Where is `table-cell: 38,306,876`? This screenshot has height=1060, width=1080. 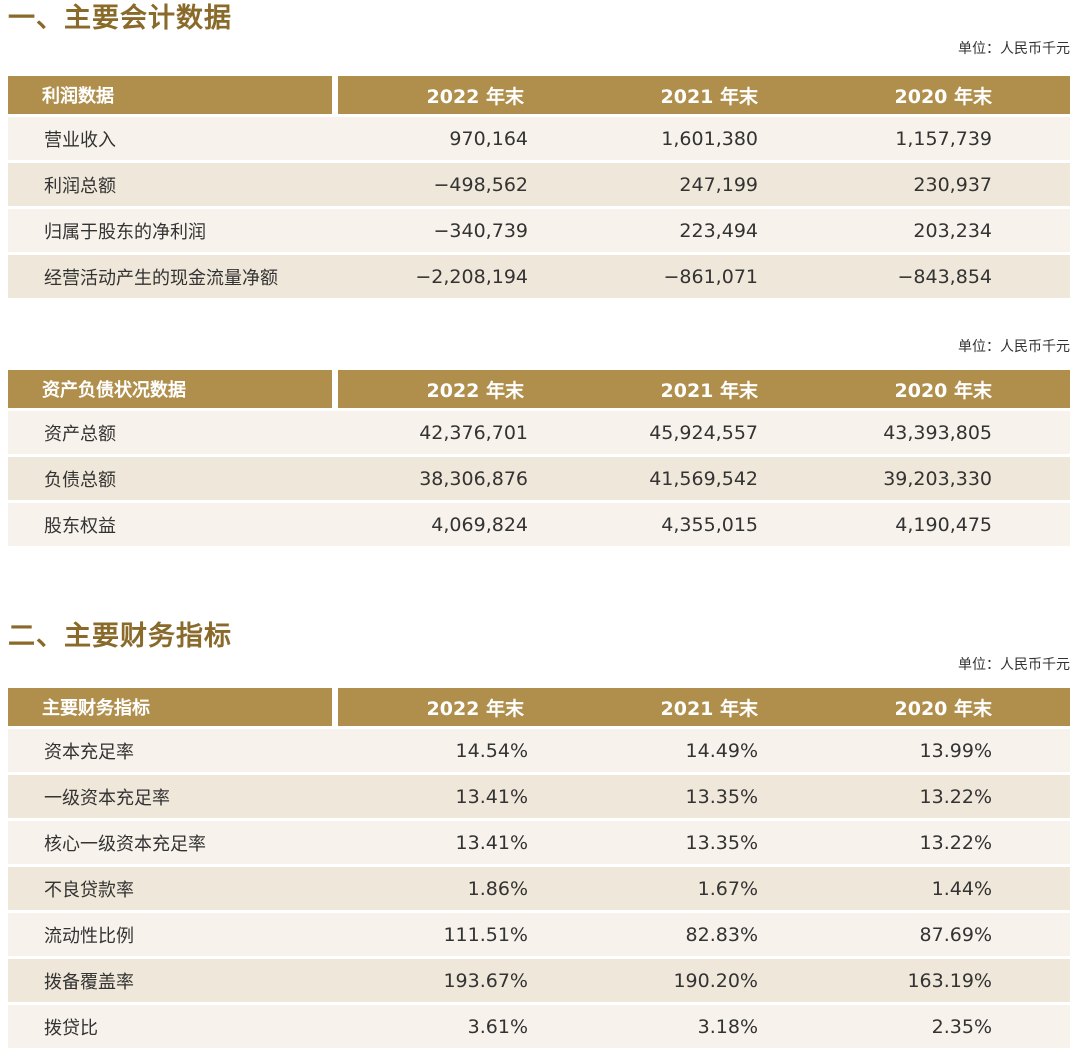 table-cell: 38,306,876 is located at coordinates (460, 480).